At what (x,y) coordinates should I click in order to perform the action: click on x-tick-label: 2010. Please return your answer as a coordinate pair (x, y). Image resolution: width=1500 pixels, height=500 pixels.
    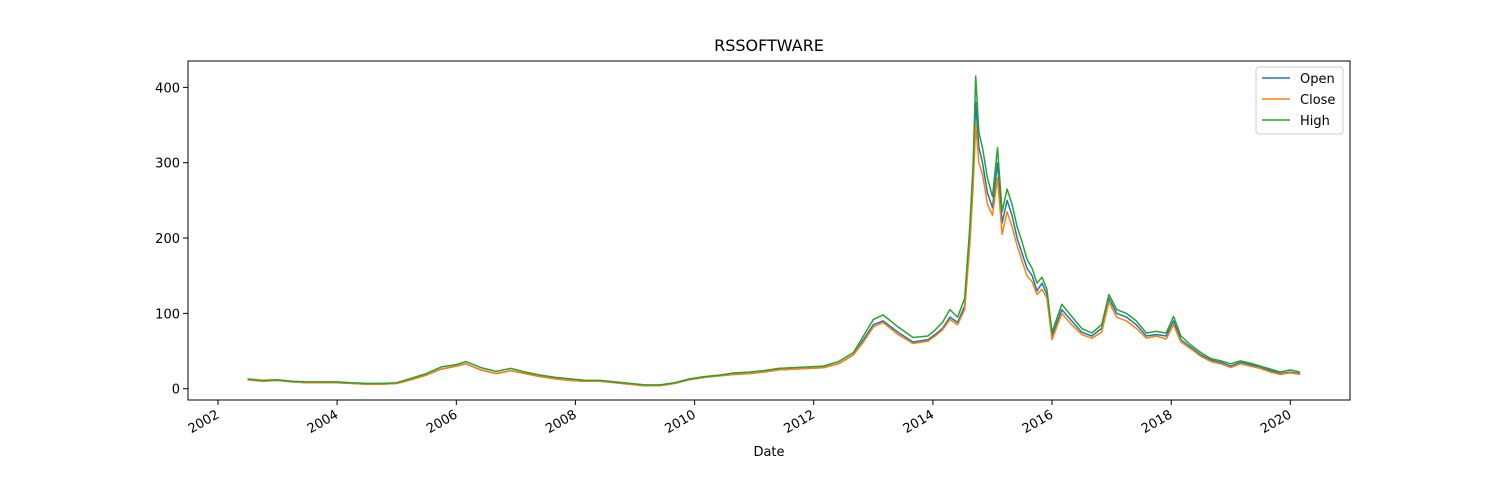
    Looking at the image, I should click on (680, 422).